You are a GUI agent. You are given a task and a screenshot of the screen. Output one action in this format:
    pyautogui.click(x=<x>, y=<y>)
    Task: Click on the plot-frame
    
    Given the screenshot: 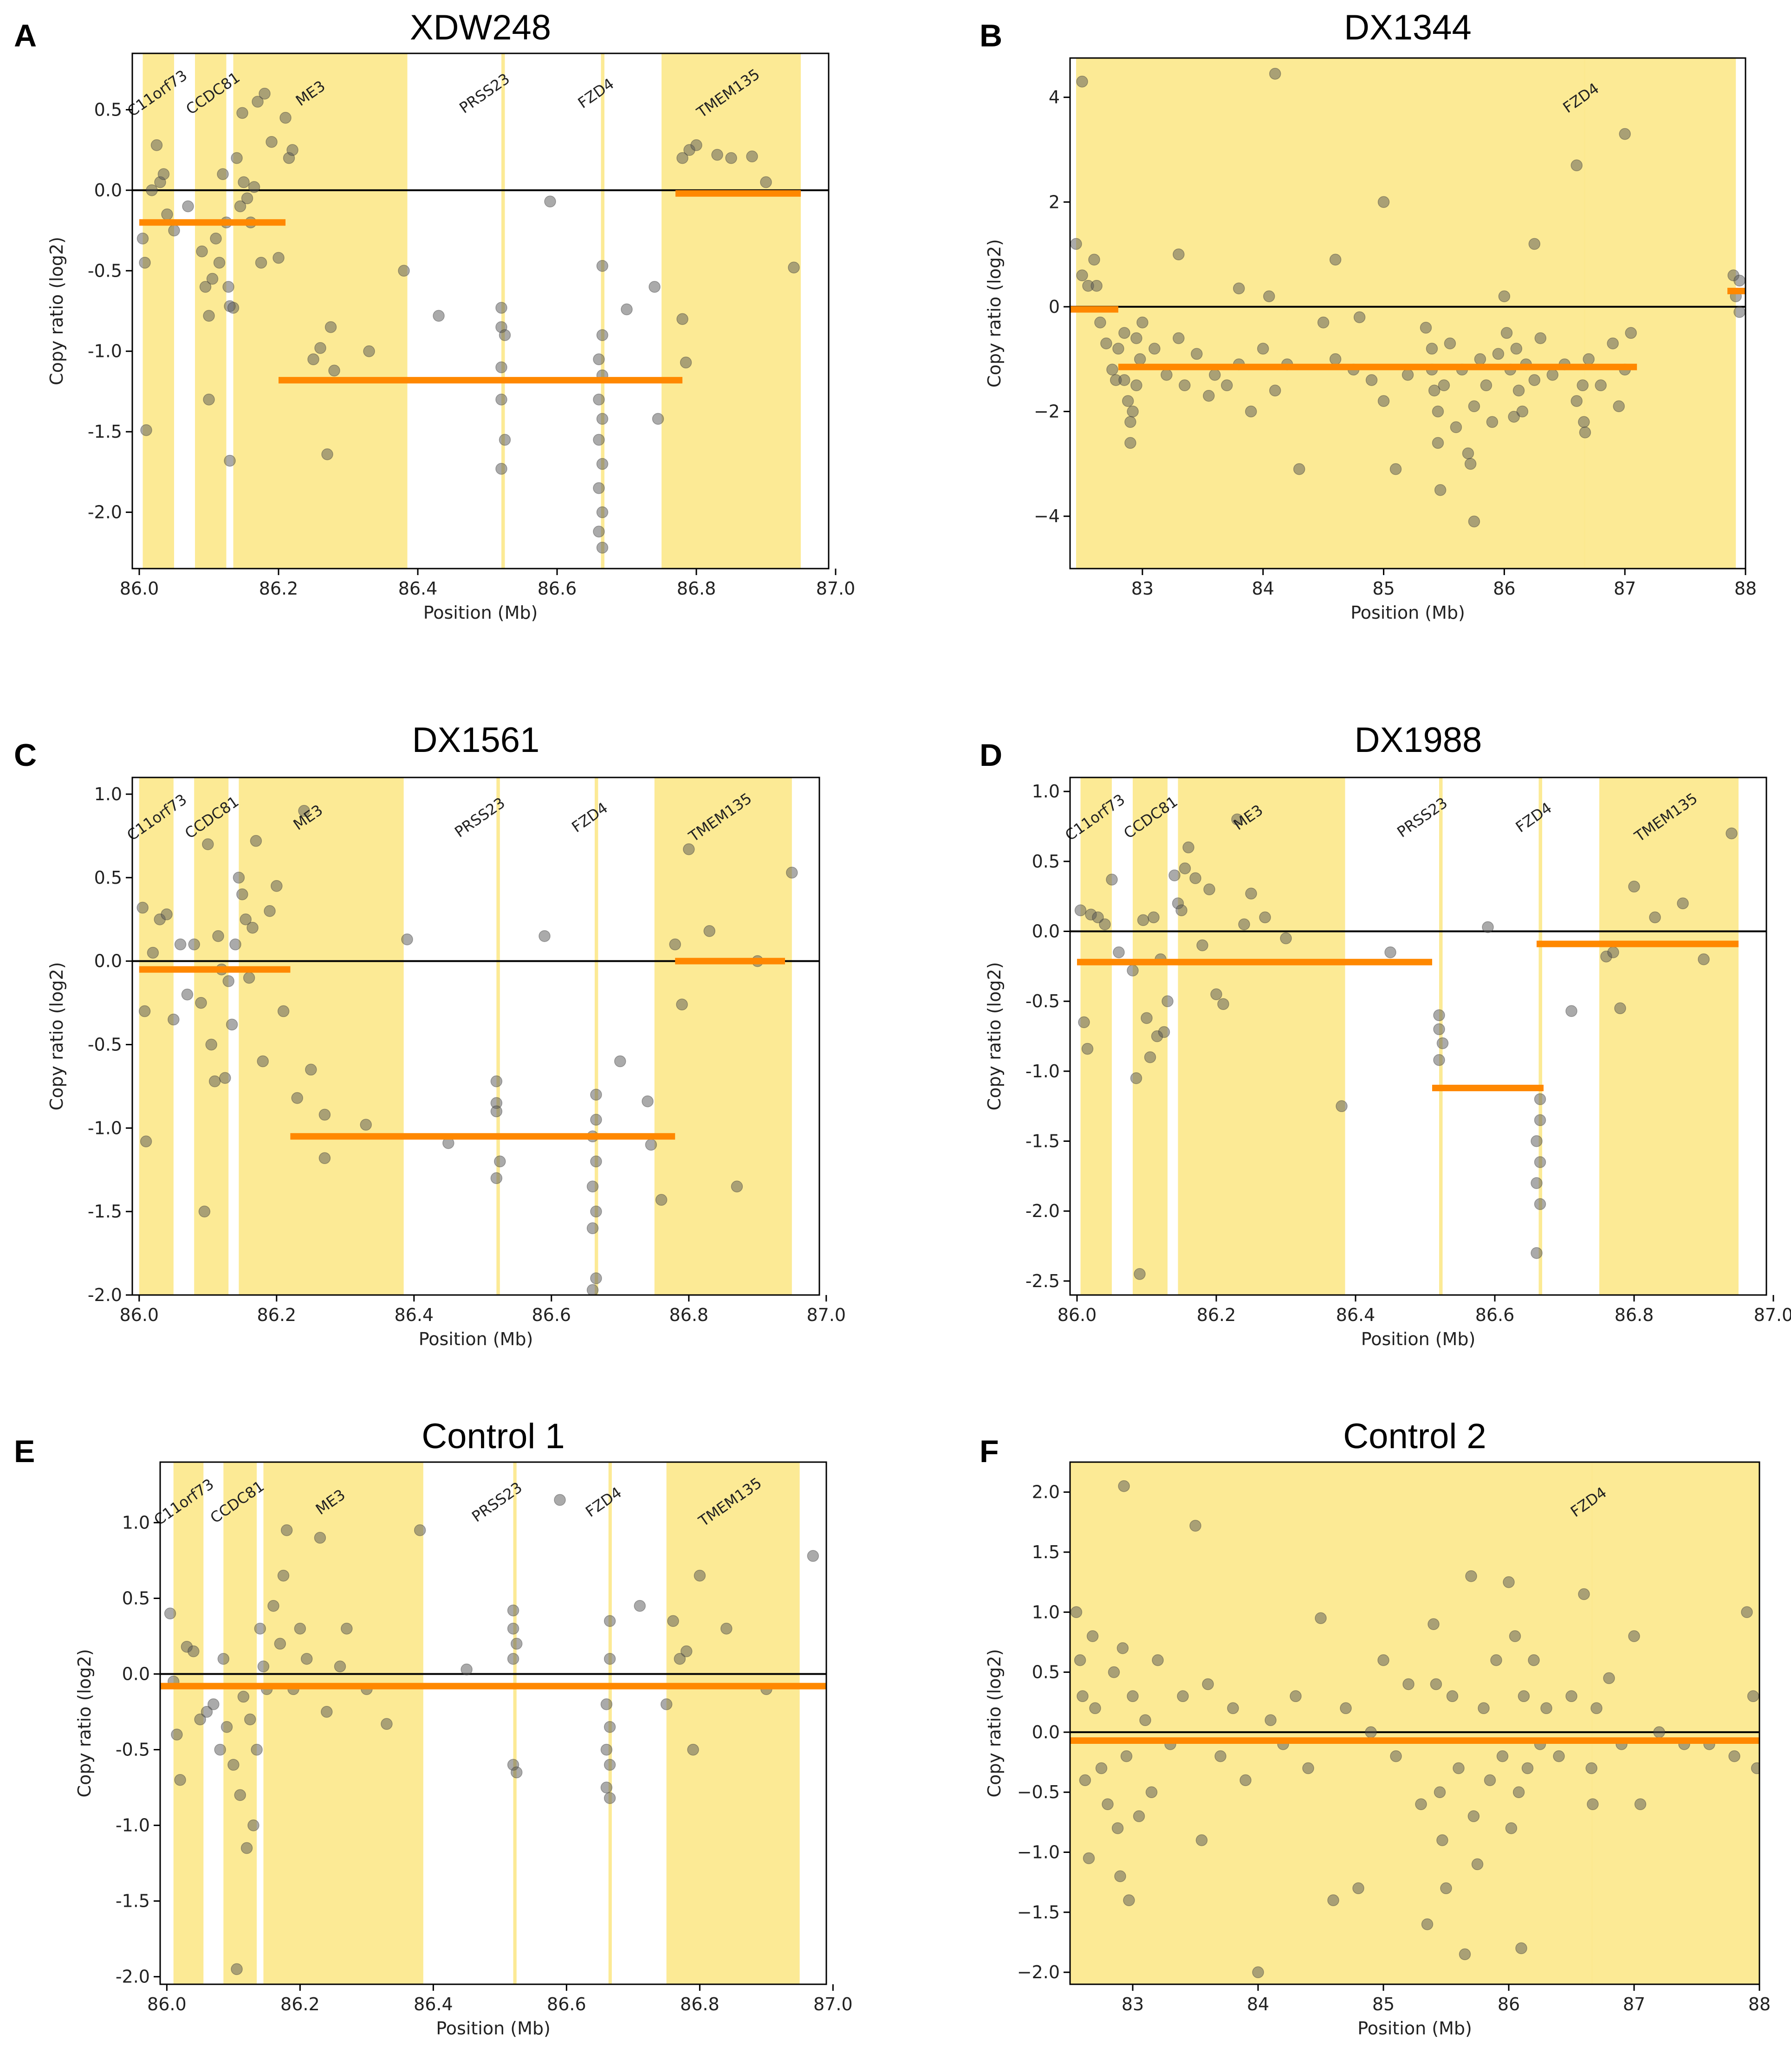 What is the action you would take?
    pyautogui.click(x=480, y=311)
    